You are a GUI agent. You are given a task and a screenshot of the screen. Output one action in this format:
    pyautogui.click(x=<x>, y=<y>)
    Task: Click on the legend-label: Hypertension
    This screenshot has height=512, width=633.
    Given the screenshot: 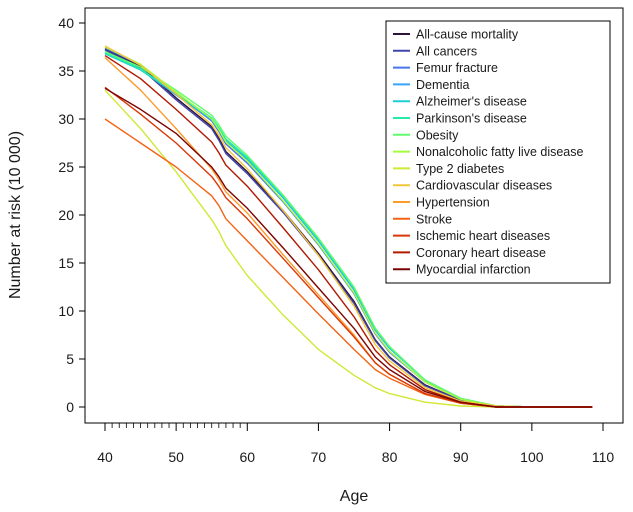 What is the action you would take?
    pyautogui.click(x=453, y=203)
    